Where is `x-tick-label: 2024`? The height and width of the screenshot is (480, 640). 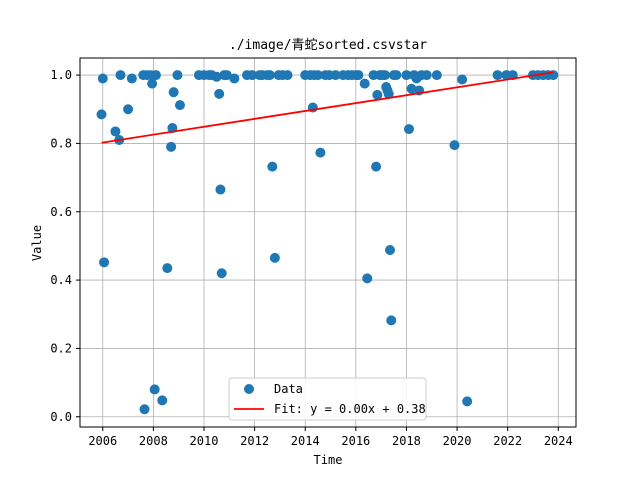 x-tick-label: 2024 is located at coordinates (558, 441).